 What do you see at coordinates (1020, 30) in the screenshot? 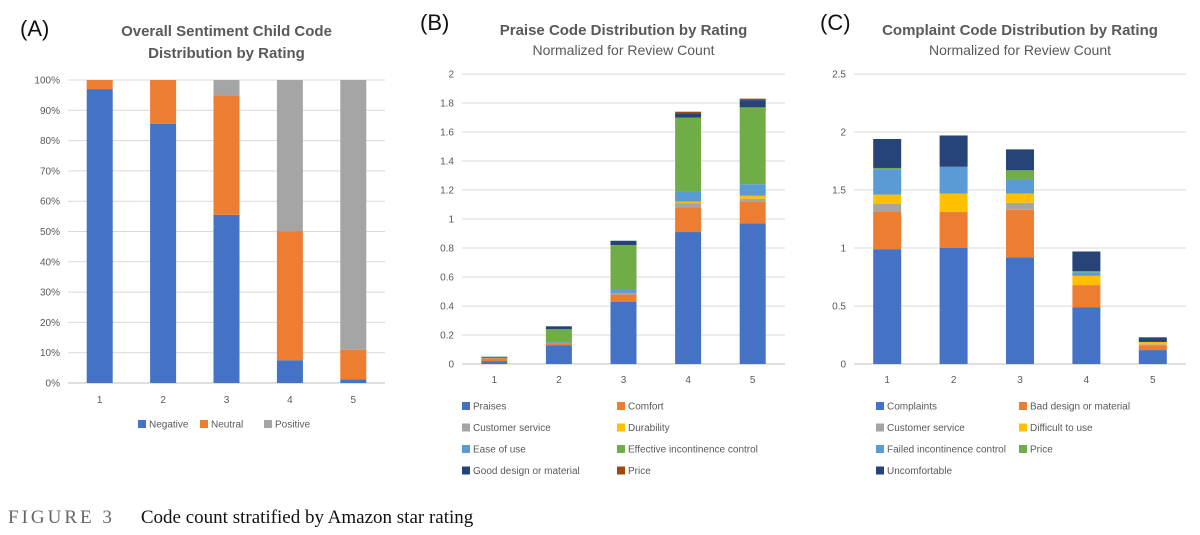
I see `chart-title: Complaint Code Distribution by Rating` at bounding box center [1020, 30].